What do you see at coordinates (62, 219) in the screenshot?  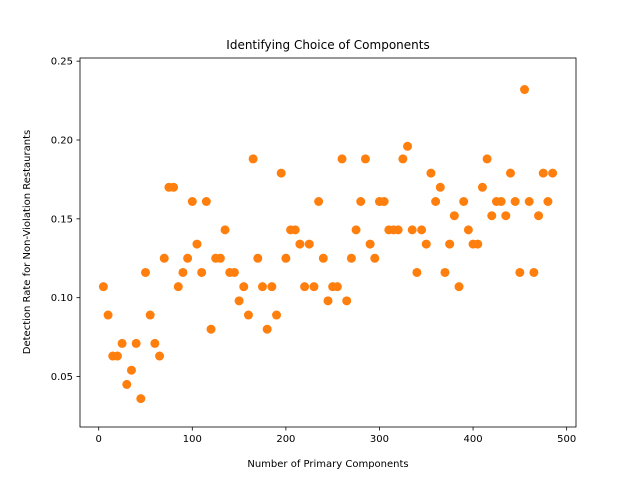 I see `y-tick-label: 0.15` at bounding box center [62, 219].